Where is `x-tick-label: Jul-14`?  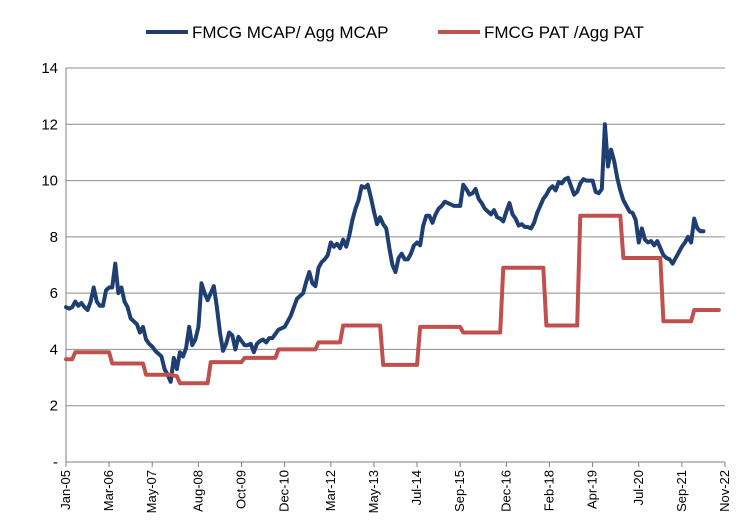
x-tick-label: Jul-14 is located at coordinates (416, 487).